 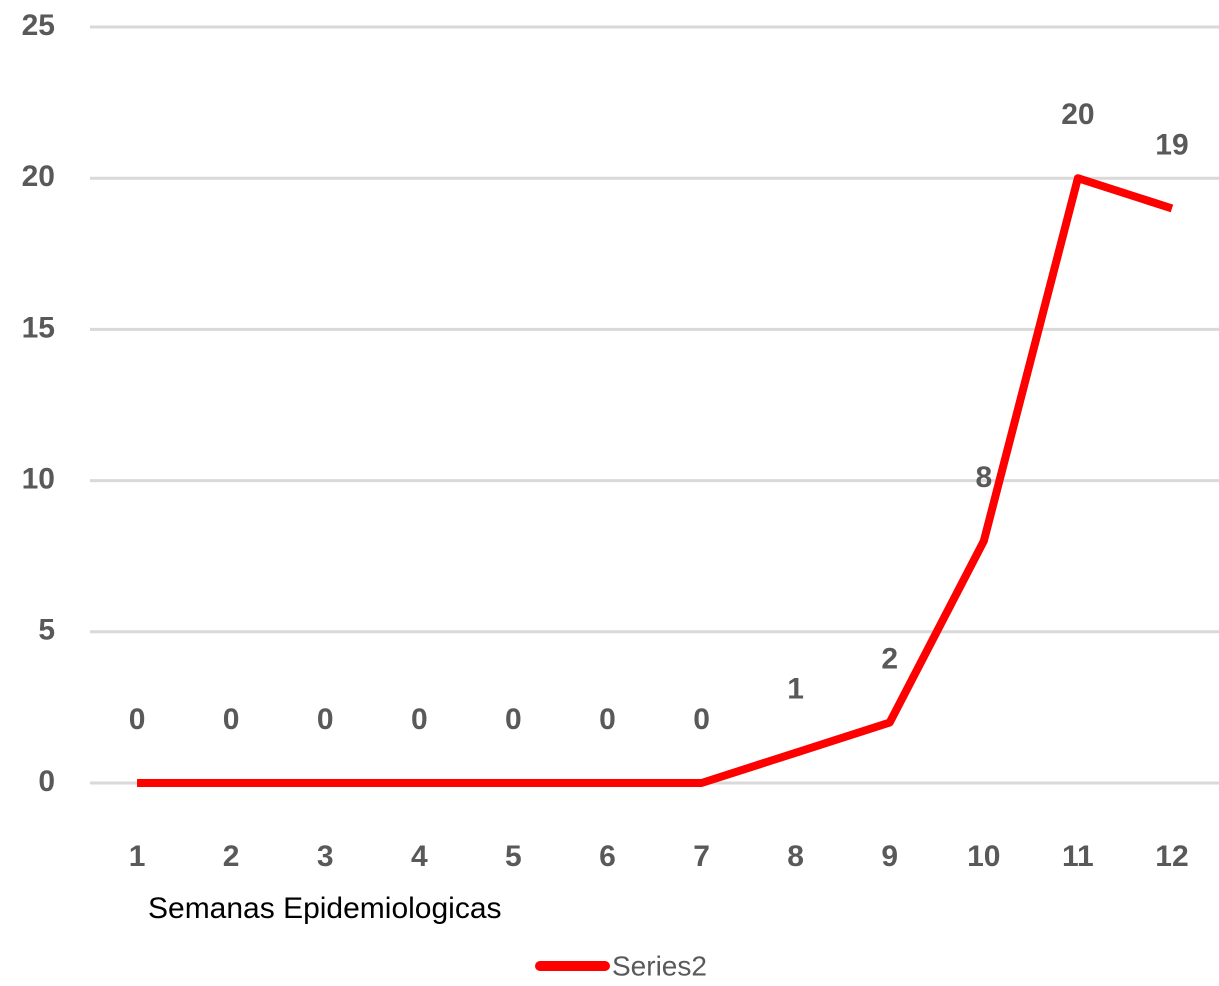 What do you see at coordinates (1078, 856) in the screenshot?
I see `x-tick-label: 11` at bounding box center [1078, 856].